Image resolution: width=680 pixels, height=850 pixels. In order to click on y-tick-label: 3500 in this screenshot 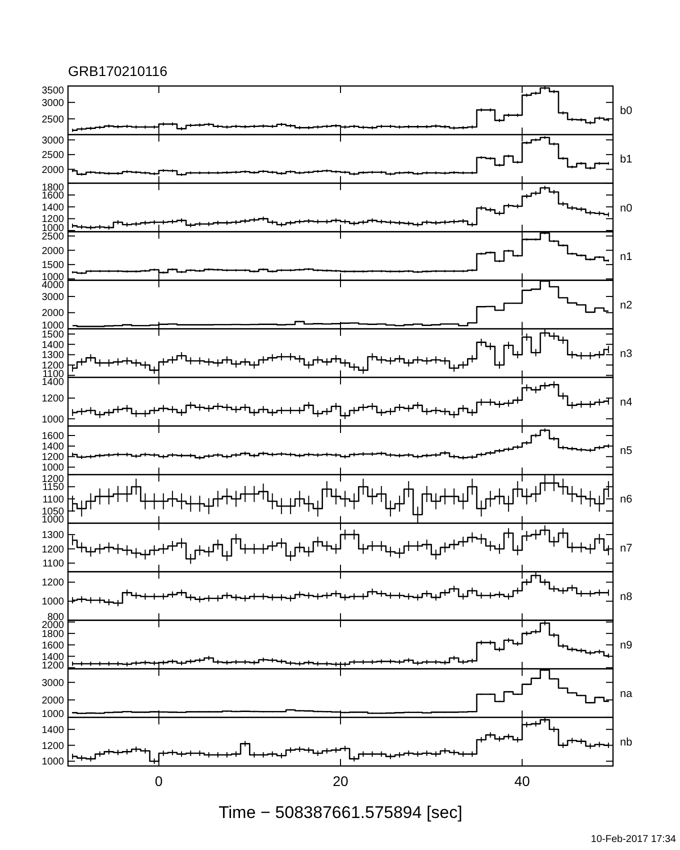, I will do `click(53, 91)`.